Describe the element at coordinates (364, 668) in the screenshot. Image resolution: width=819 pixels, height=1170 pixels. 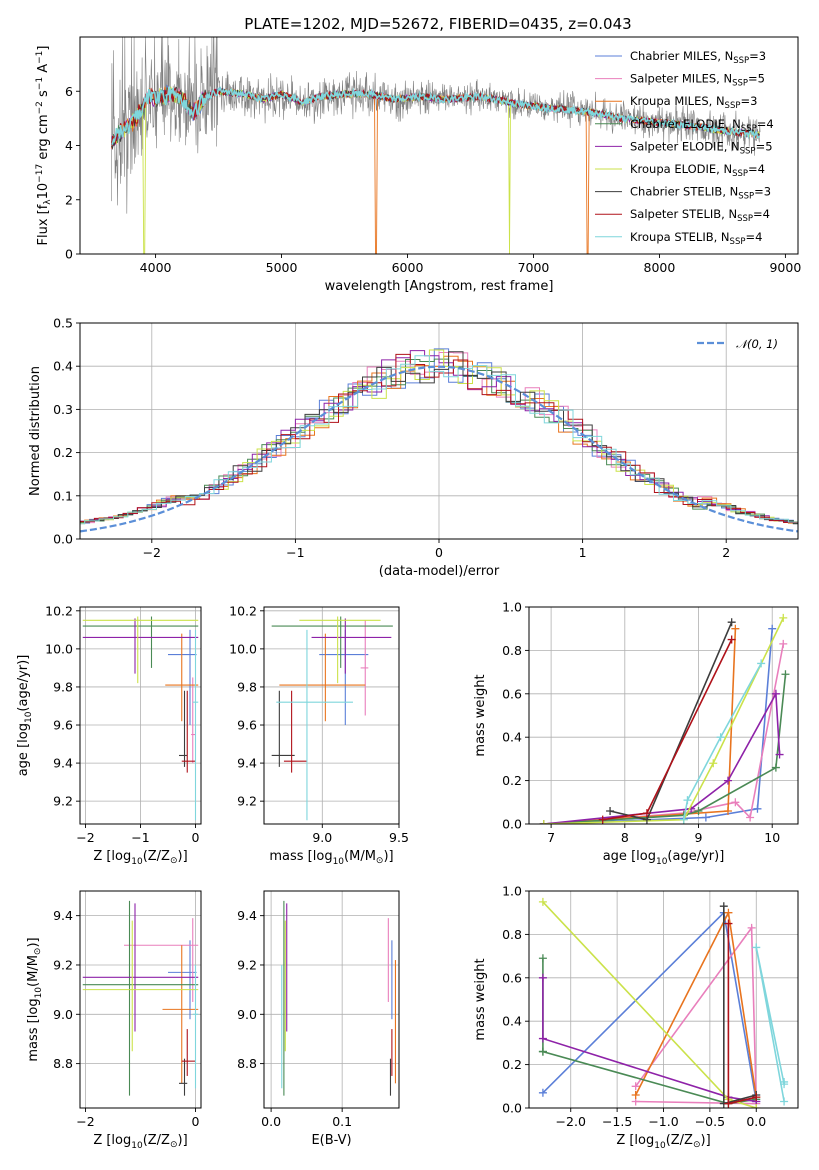
I see `error-bar-salpeter_miles` at that location.